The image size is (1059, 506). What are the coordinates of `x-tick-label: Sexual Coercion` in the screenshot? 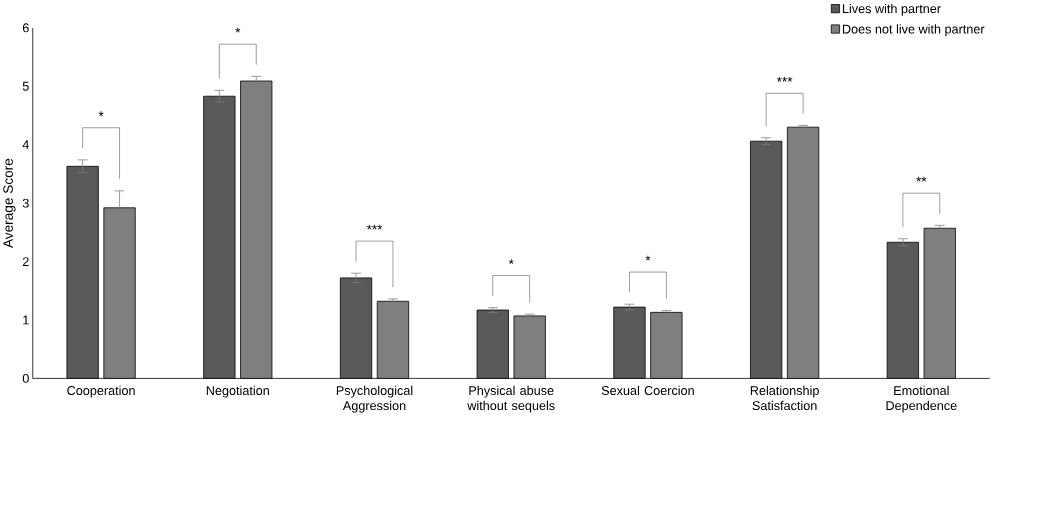 It's located at (647, 390).